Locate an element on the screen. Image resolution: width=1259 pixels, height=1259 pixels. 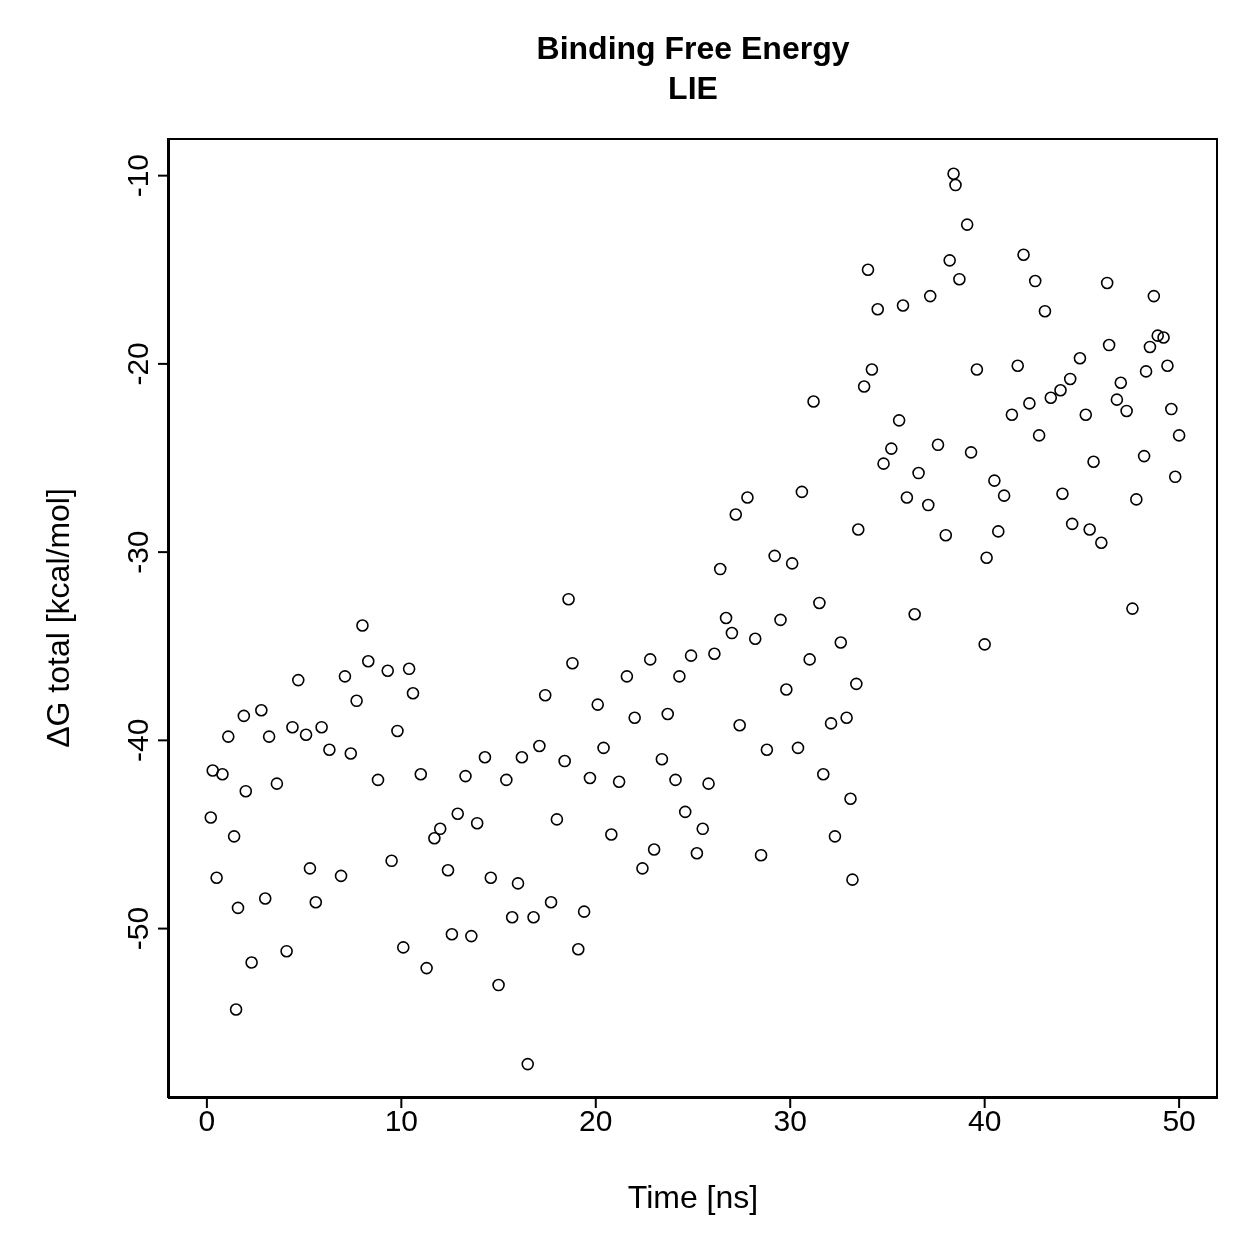
x-tick-label: 40 is located at coordinates (984, 1121).